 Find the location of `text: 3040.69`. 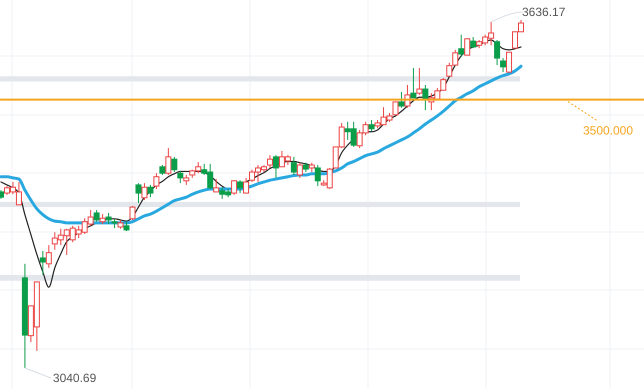

text: 3040.69 is located at coordinates (74, 378).